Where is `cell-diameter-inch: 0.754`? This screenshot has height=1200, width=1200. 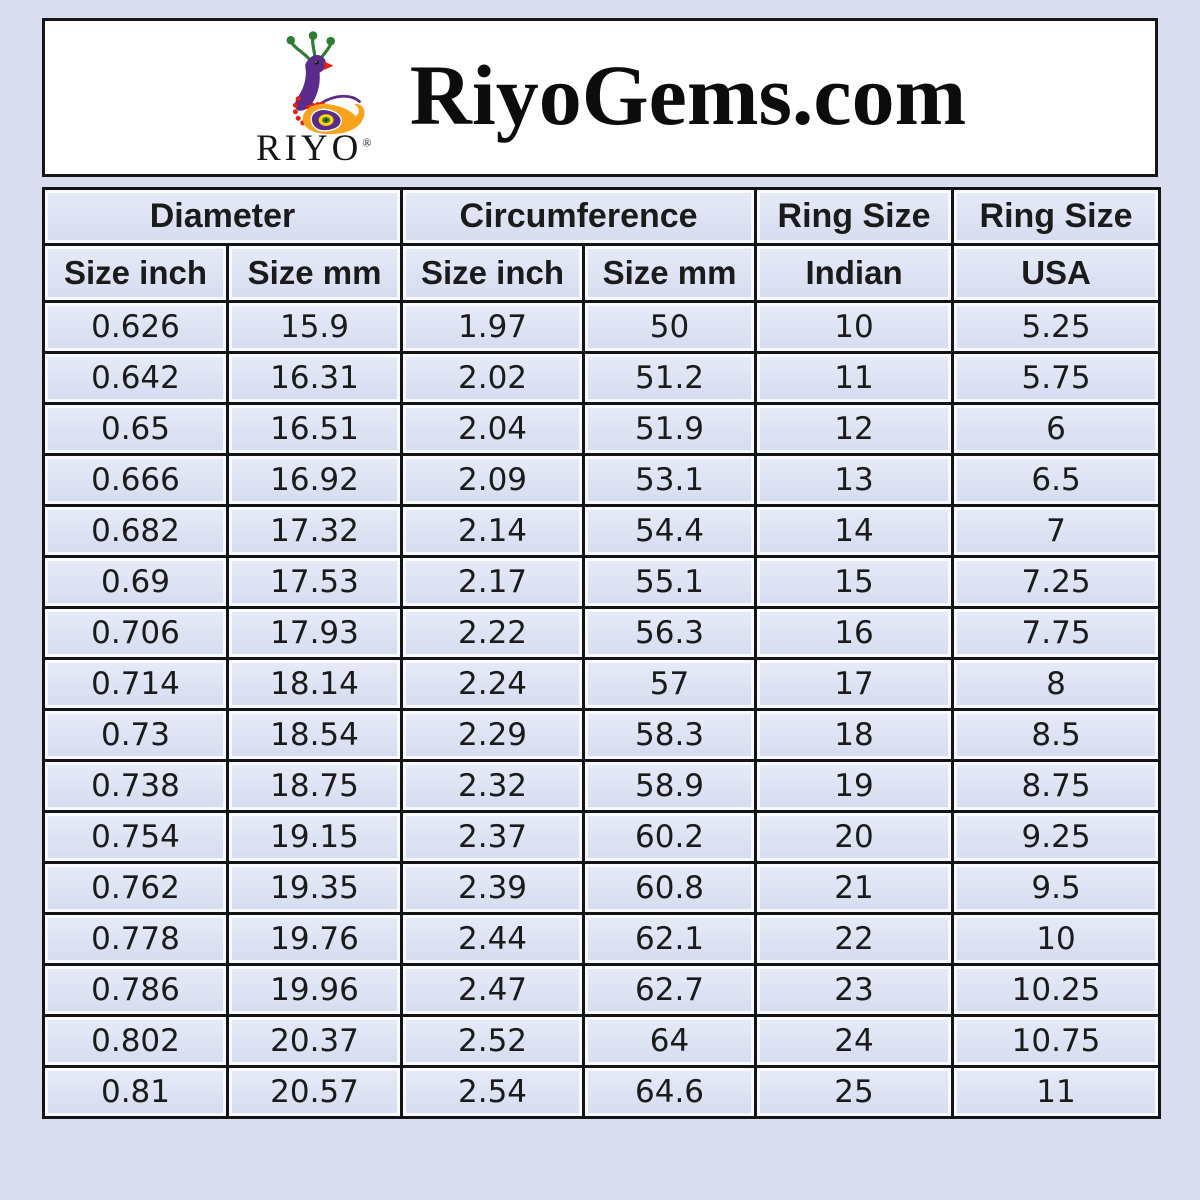
cell-diameter-inch: 0.754 is located at coordinates (135, 837).